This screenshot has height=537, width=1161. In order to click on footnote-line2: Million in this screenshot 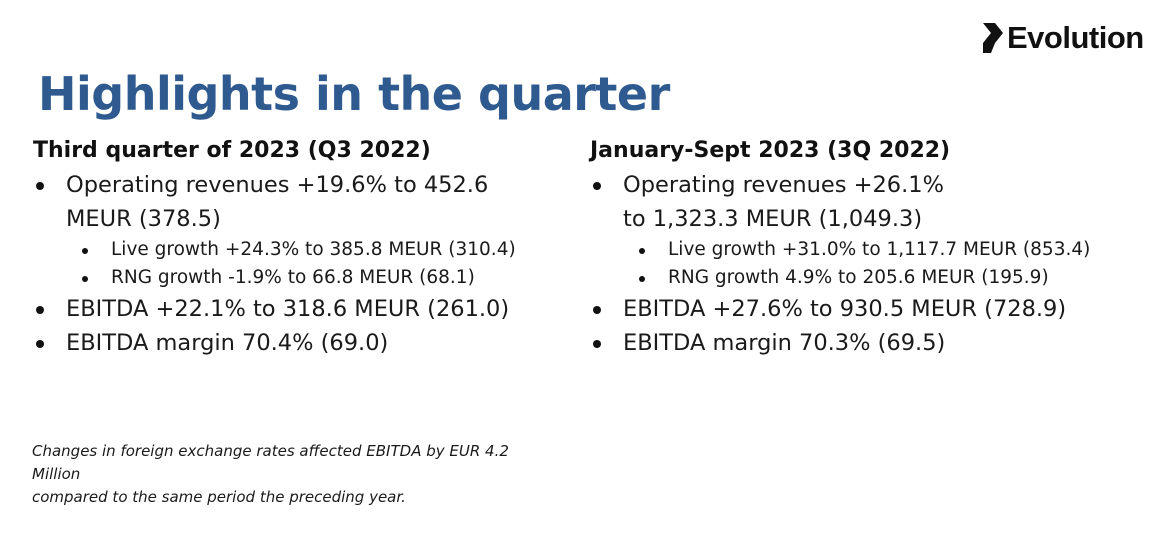, I will do `click(56, 474)`.